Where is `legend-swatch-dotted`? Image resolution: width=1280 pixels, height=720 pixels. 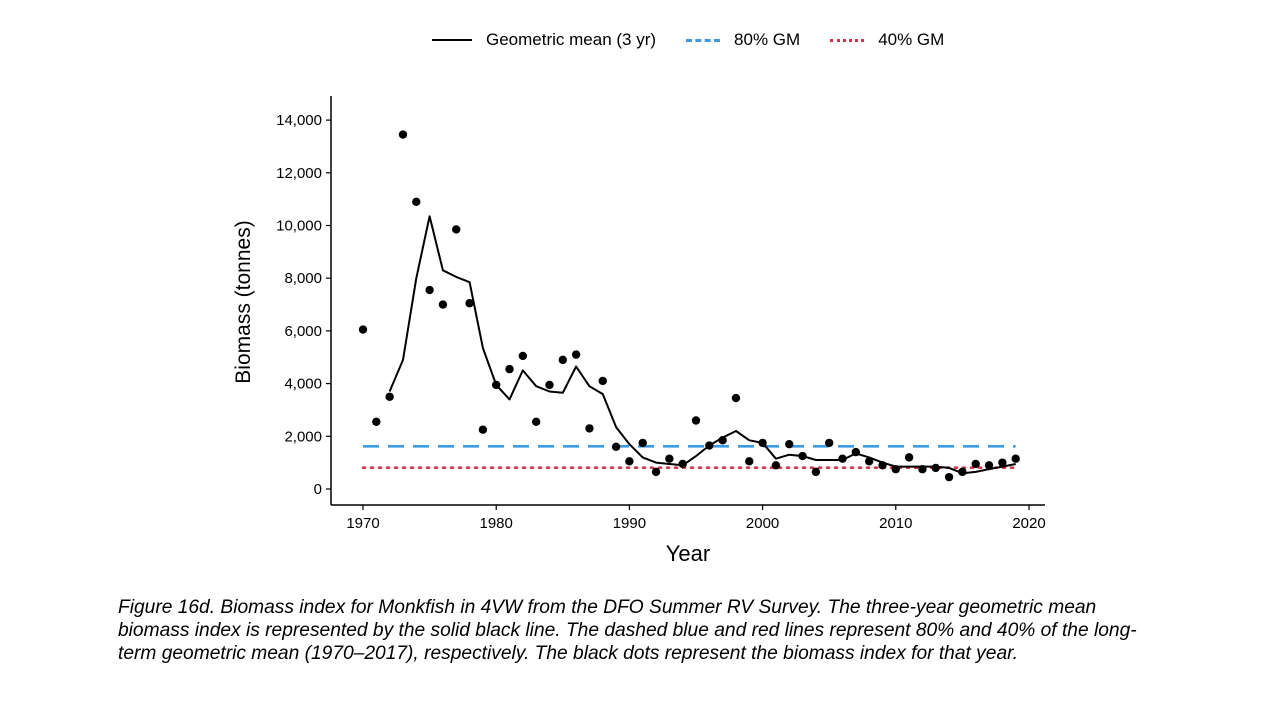
legend-swatch-dotted is located at coordinates (847, 40).